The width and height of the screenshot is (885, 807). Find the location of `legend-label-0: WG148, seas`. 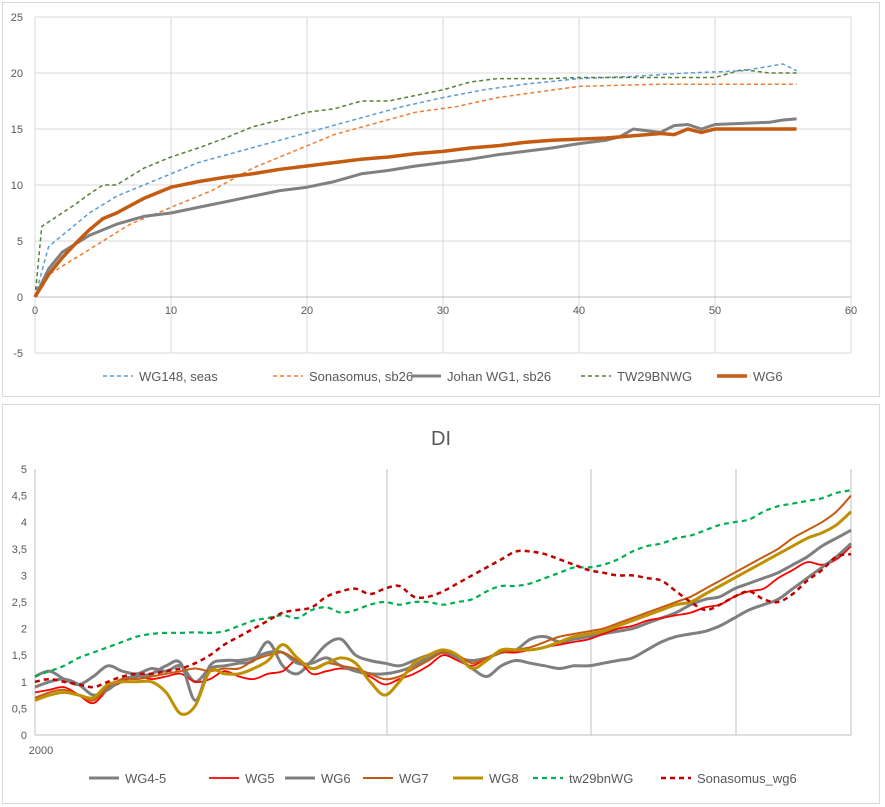

legend-label-0: WG148, seas is located at coordinates (178, 376).